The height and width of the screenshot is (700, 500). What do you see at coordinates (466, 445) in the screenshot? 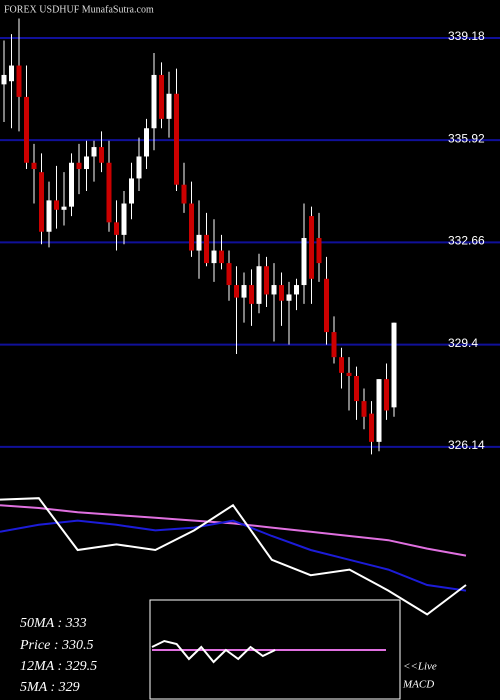
I see `y-tick-label: 326.14` at bounding box center [466, 445].